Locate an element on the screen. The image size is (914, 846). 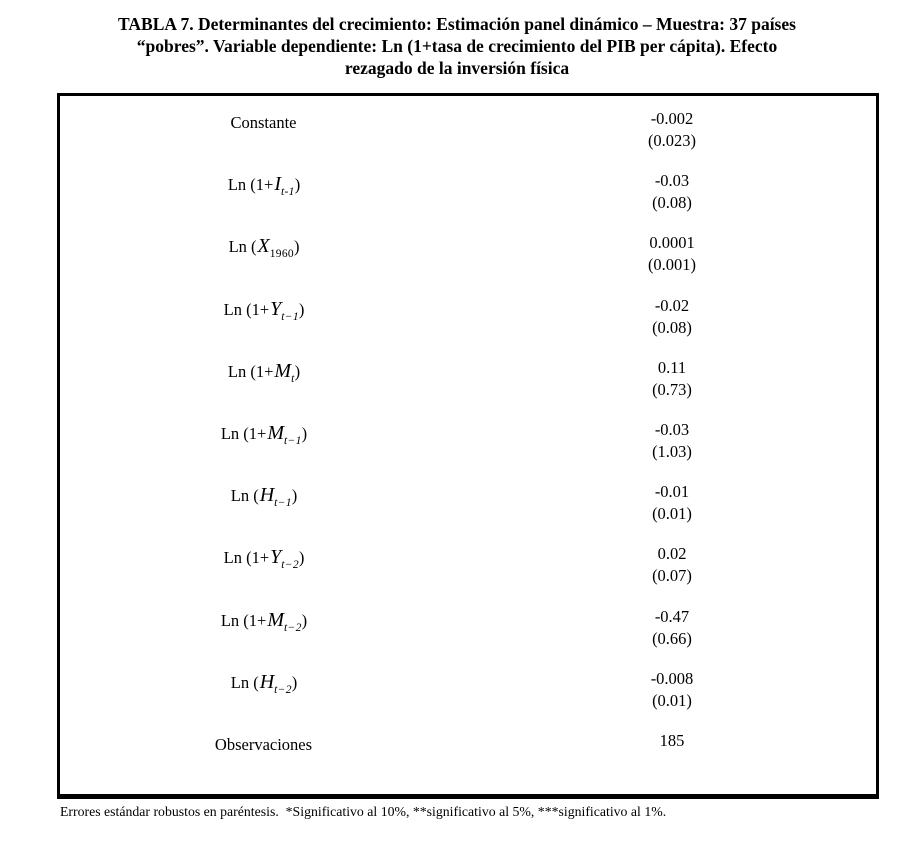
table-row: Ln (1+Yt−2) 0.02 (0.07) is located at coordinates (468, 574).